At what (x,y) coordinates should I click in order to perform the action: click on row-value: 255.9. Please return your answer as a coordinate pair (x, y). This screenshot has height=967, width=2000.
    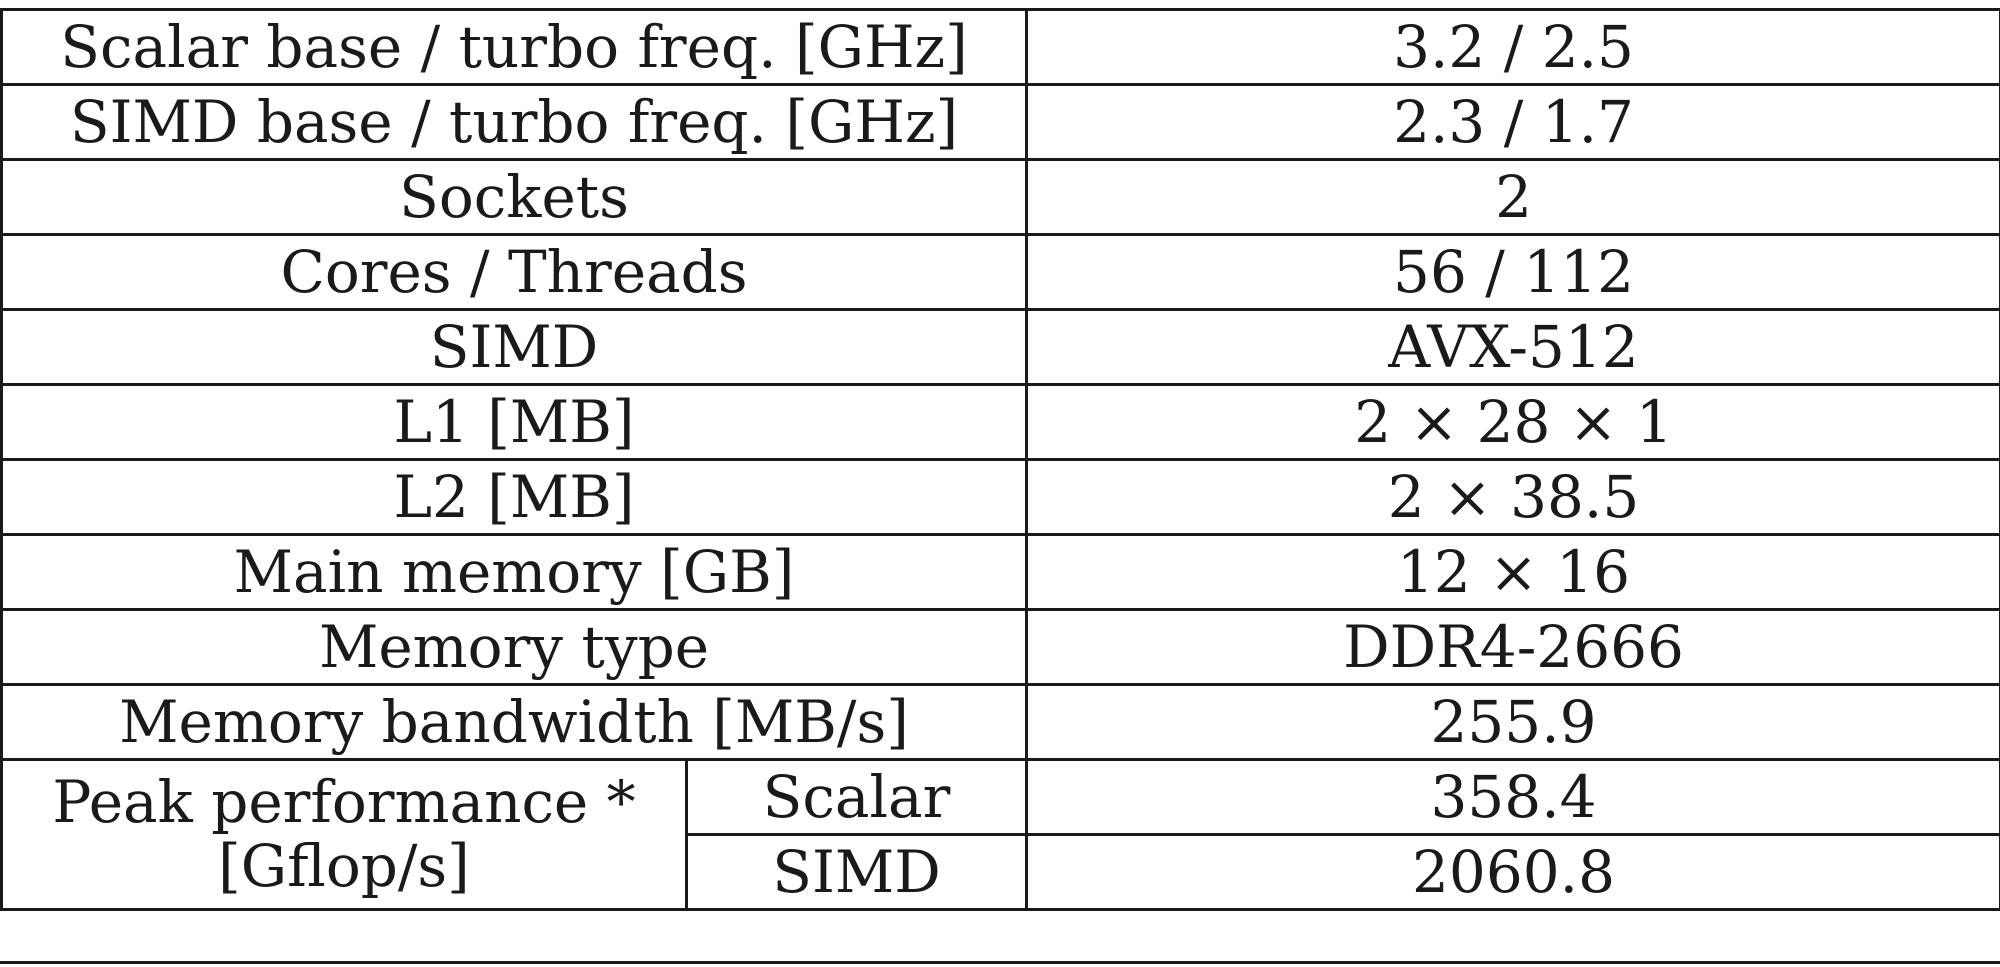
    Looking at the image, I should click on (1512, 722).